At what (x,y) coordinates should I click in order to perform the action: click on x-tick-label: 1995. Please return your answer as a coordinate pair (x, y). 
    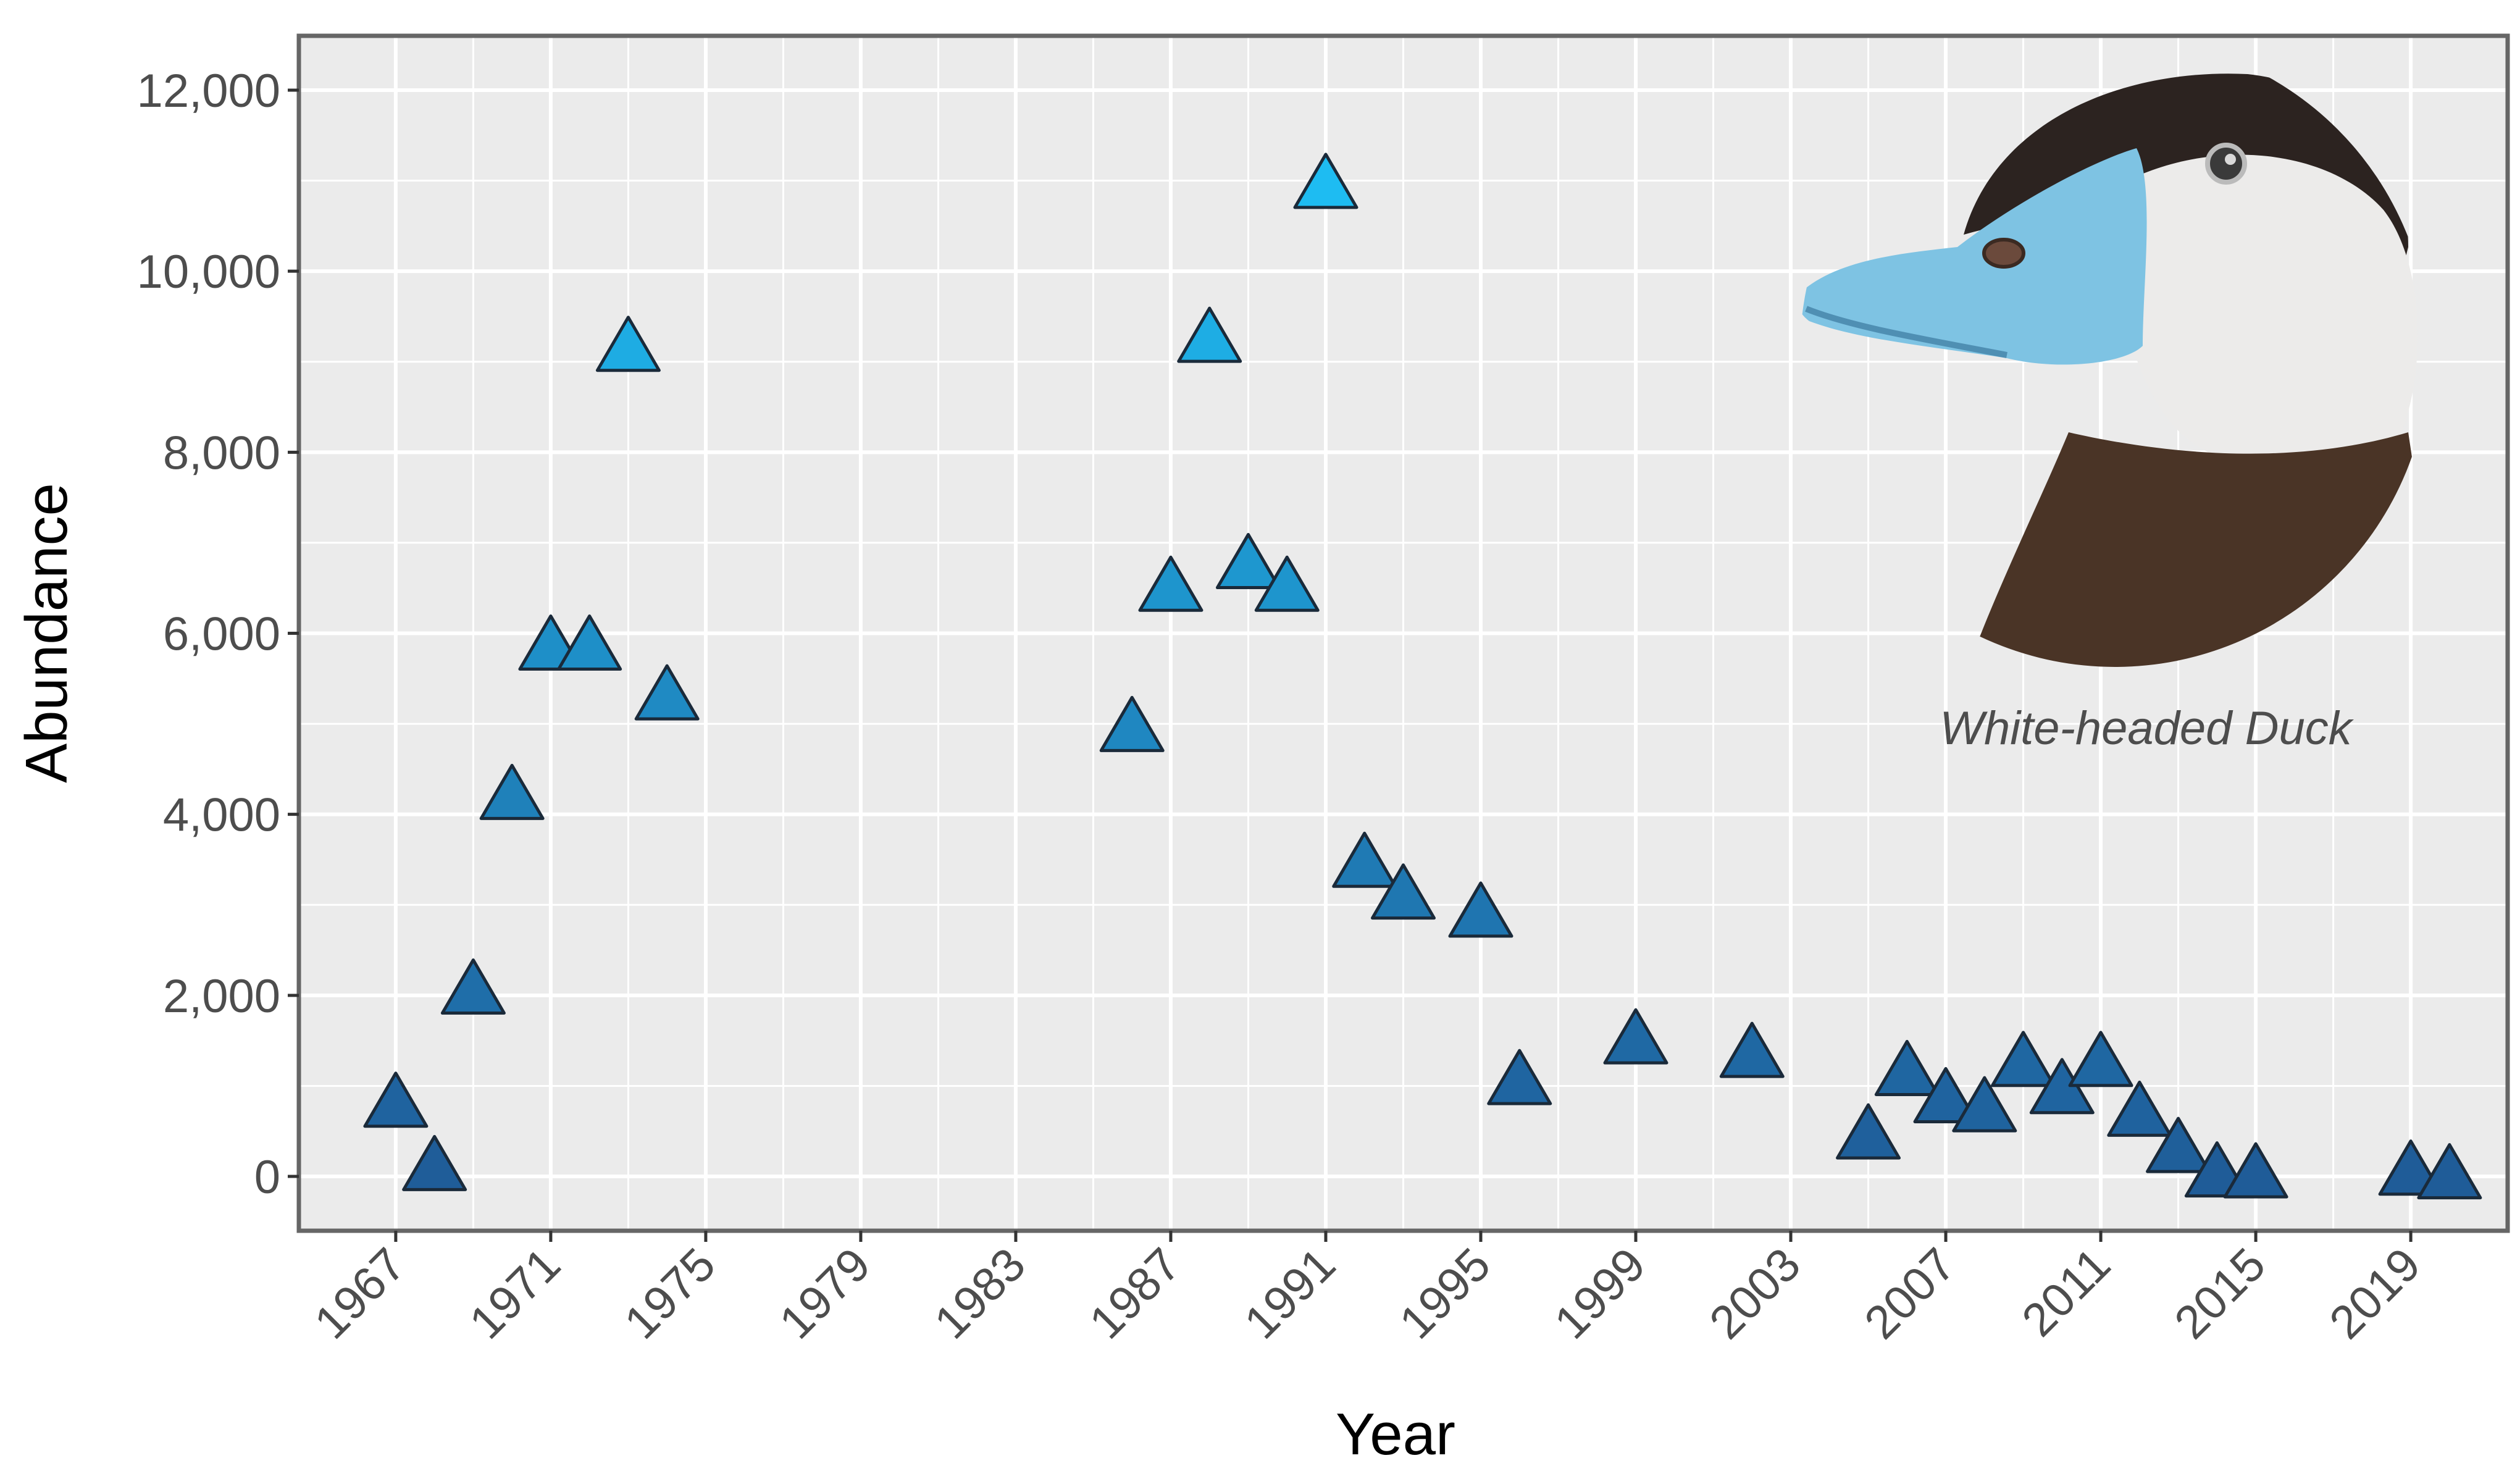
    Looking at the image, I should click on (1445, 1293).